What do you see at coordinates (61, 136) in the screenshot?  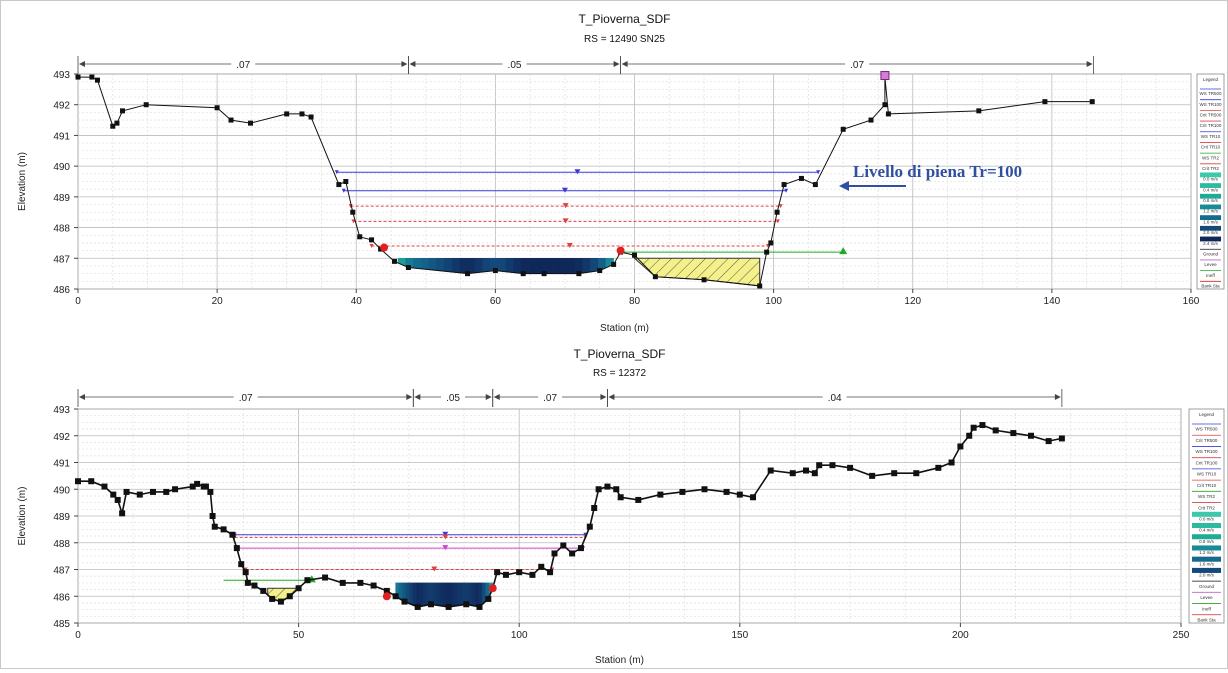 I see `y-tick-label: 491` at bounding box center [61, 136].